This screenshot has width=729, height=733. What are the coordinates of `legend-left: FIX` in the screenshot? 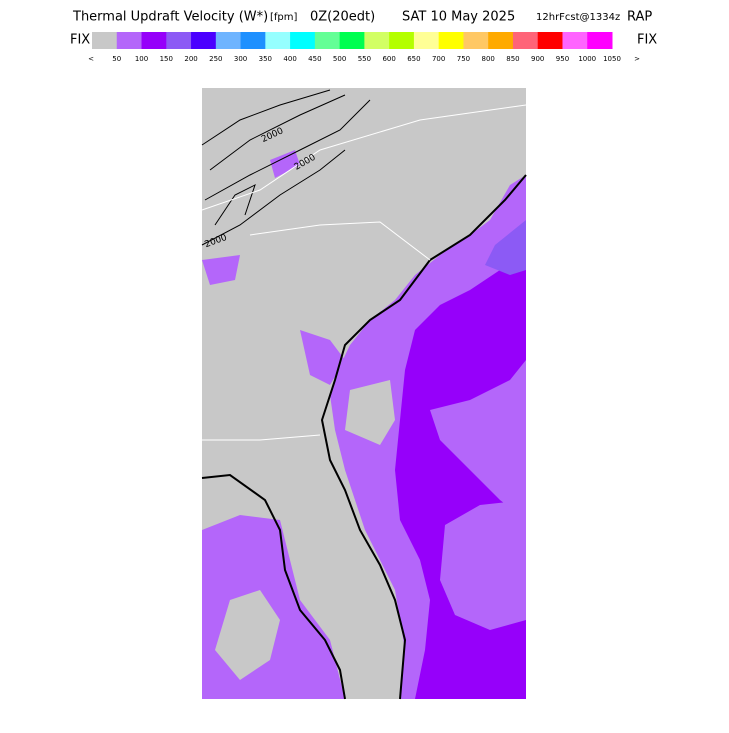 It's located at (80, 40).